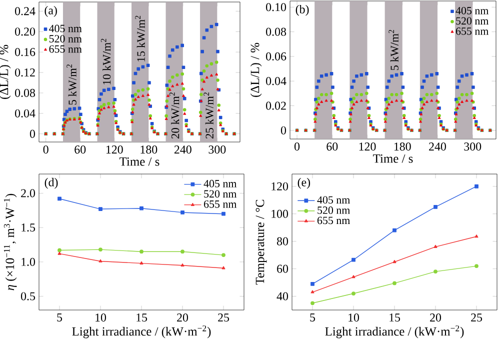 The image size is (500, 341). Describe the element at coordinates (51, 183) in the screenshot. I see `chart-title: (d)` at that location.